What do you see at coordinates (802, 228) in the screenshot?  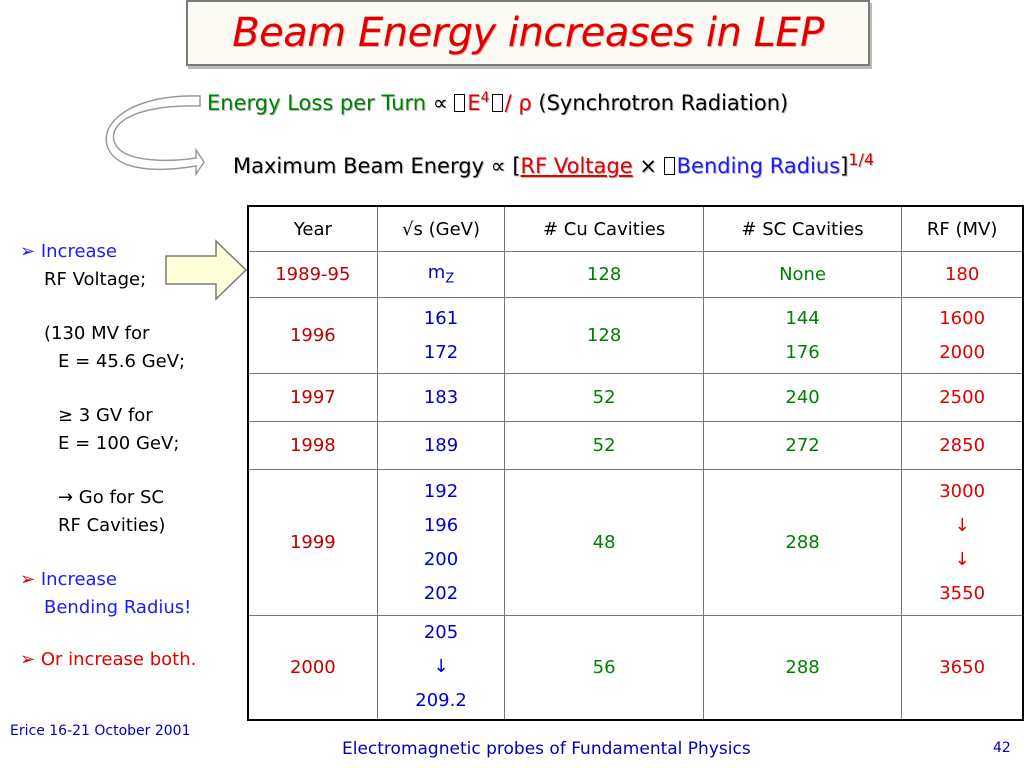 I see `header-sc-cavities: # SC Cavities` at bounding box center [802, 228].